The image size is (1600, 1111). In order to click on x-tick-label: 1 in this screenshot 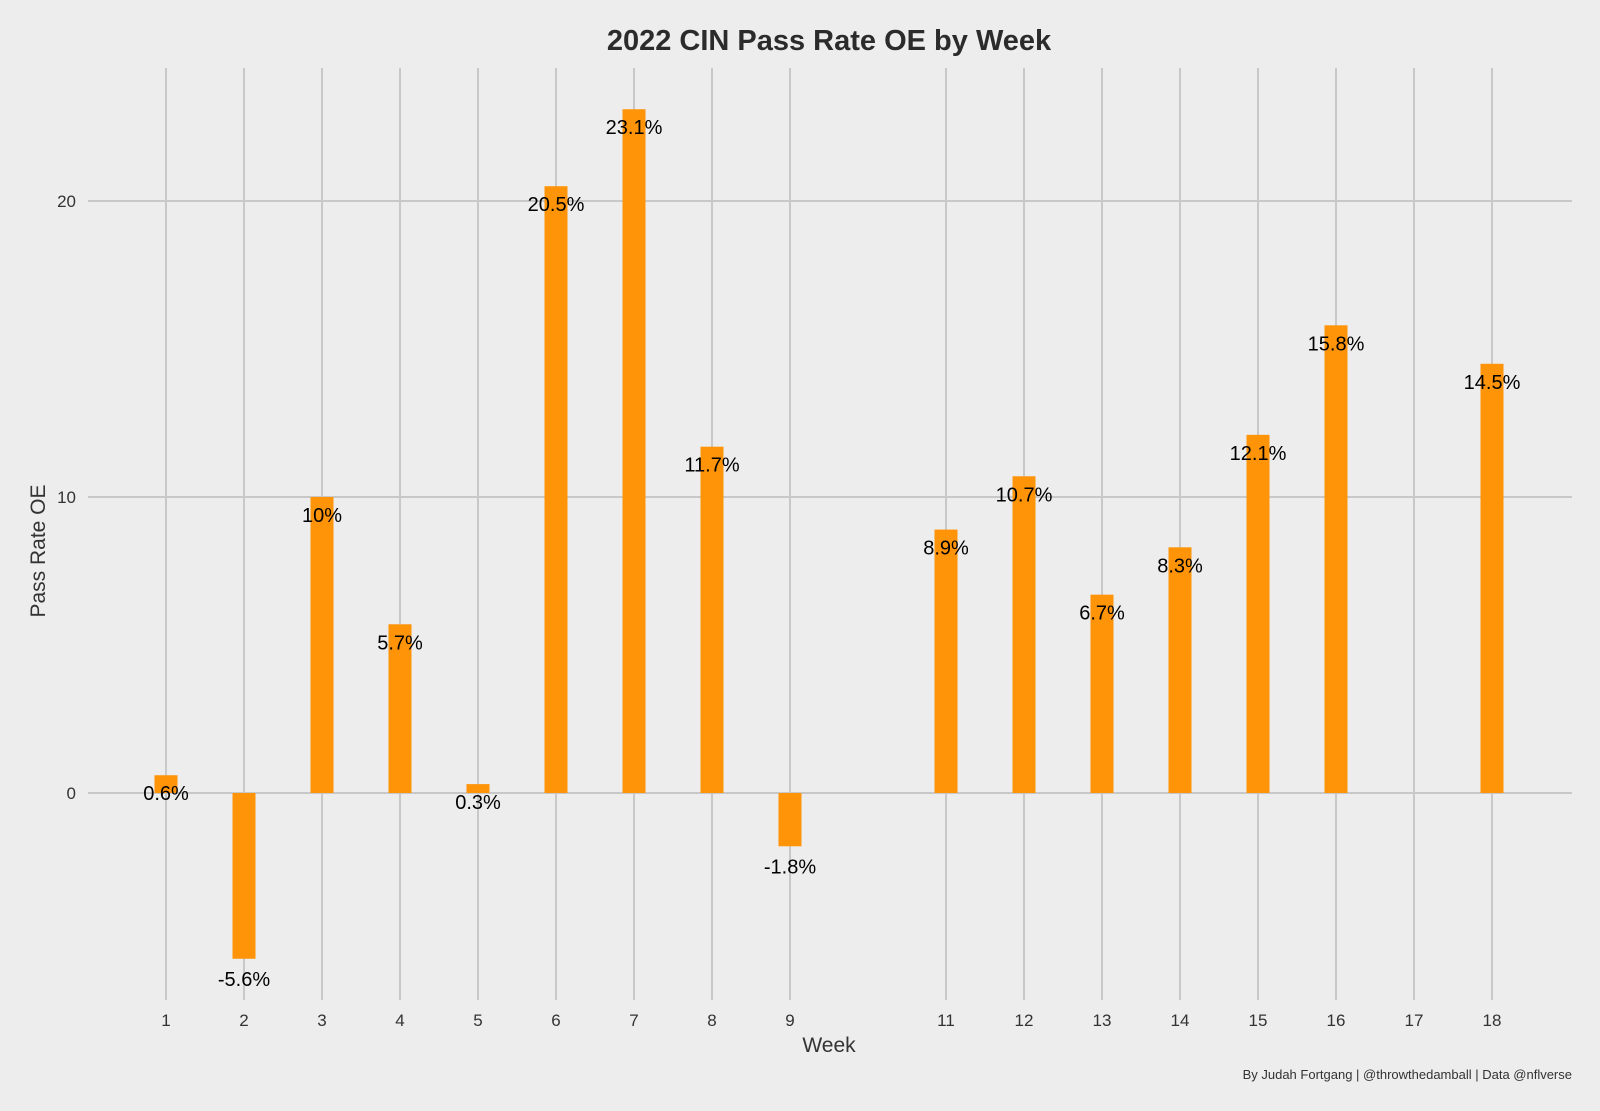, I will do `click(165, 1020)`.